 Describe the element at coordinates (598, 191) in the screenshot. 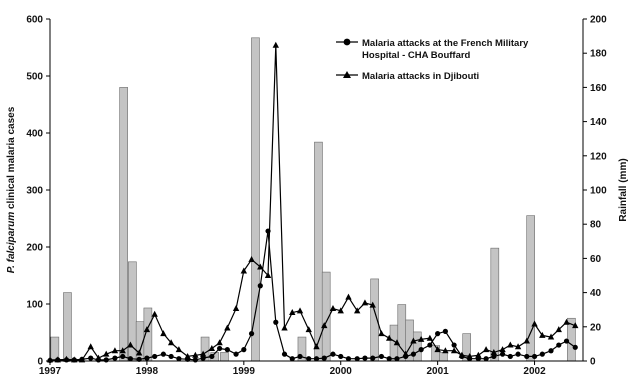

I see `y2-tick-label: 100` at that location.